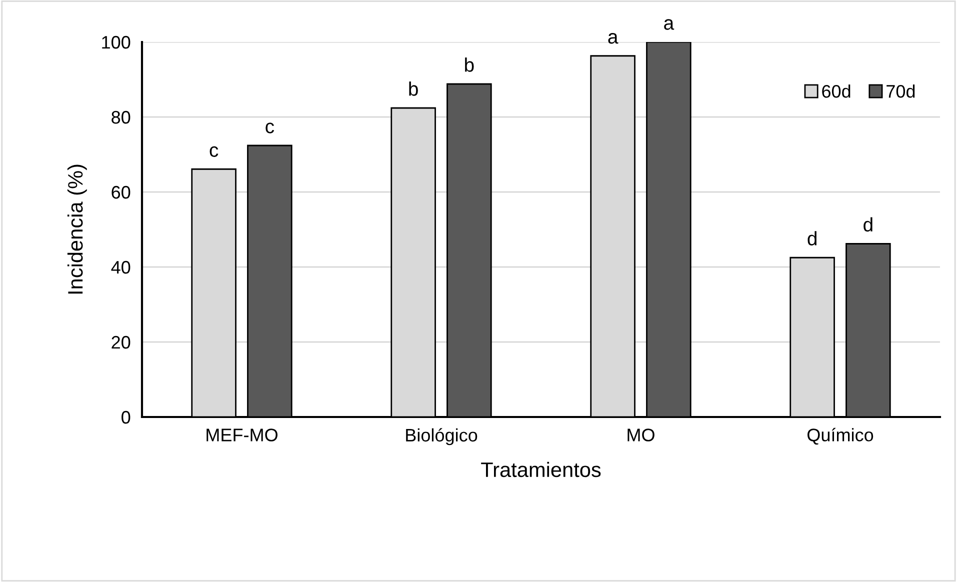 The image size is (957, 582). I want to click on y-tick-label: 20, so click(121, 342).